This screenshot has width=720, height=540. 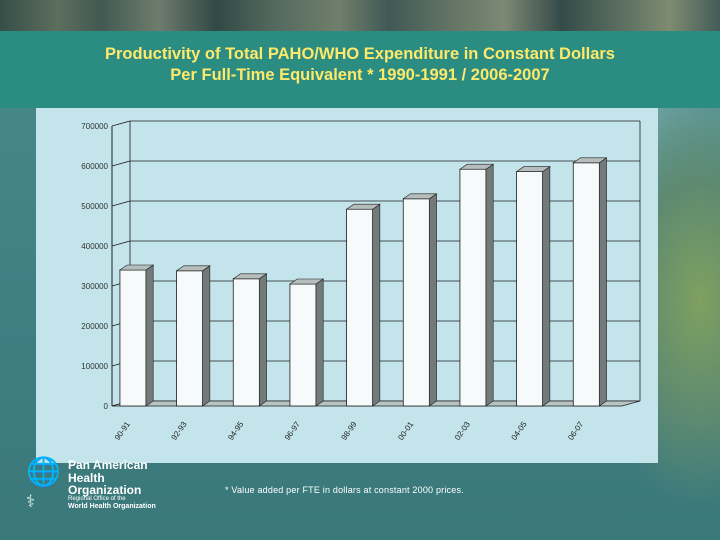 I want to click on logo-name: Pan American Health Organization, so click(x=108, y=478).